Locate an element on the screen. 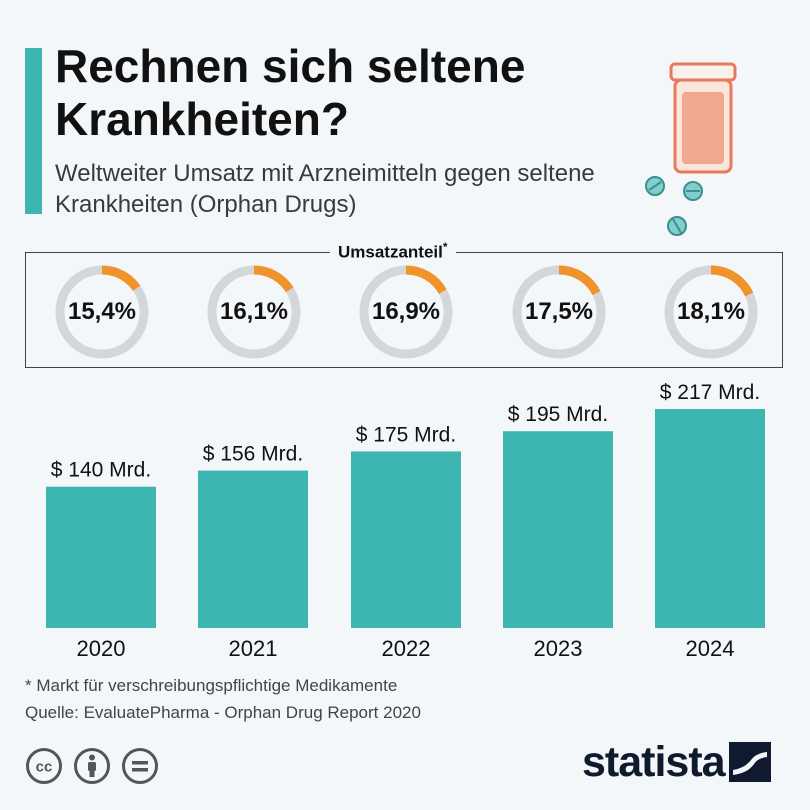  donut-value-label: 16,9% is located at coordinates (406, 311).